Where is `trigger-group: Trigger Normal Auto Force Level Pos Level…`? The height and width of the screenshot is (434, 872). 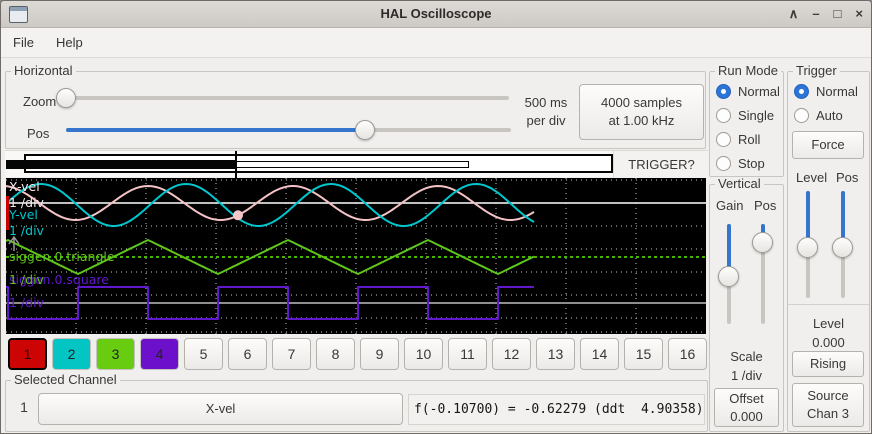
trigger-group: Trigger Normal Auto Force Level Pos Level… is located at coordinates (828, 248).